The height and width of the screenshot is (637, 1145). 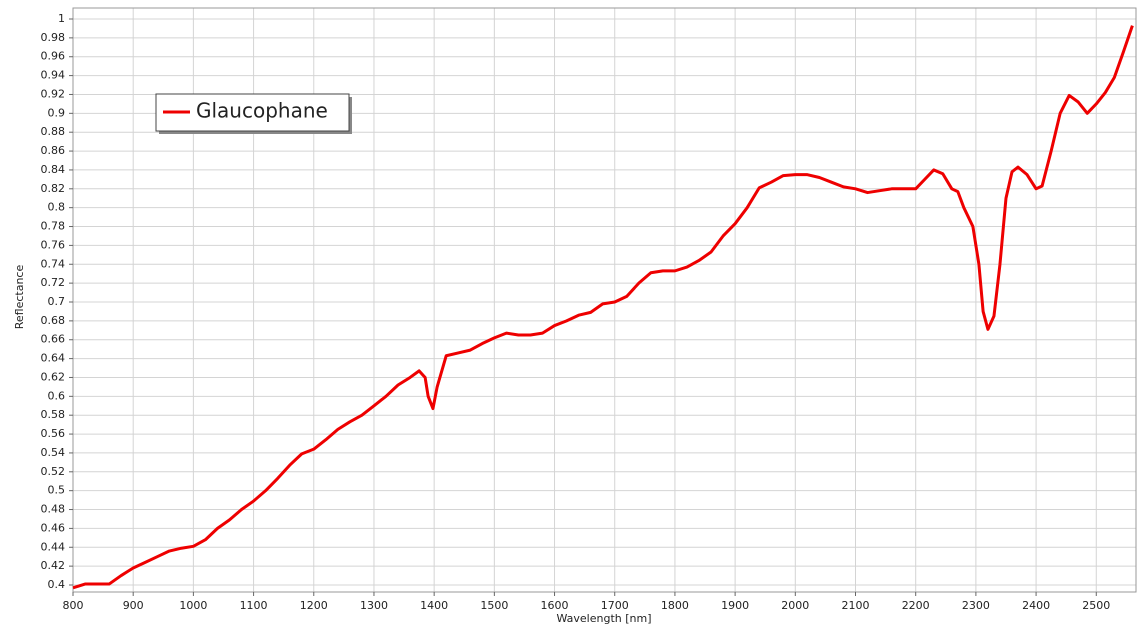 I want to click on y-tick-label: 0.88, so click(x=53, y=131).